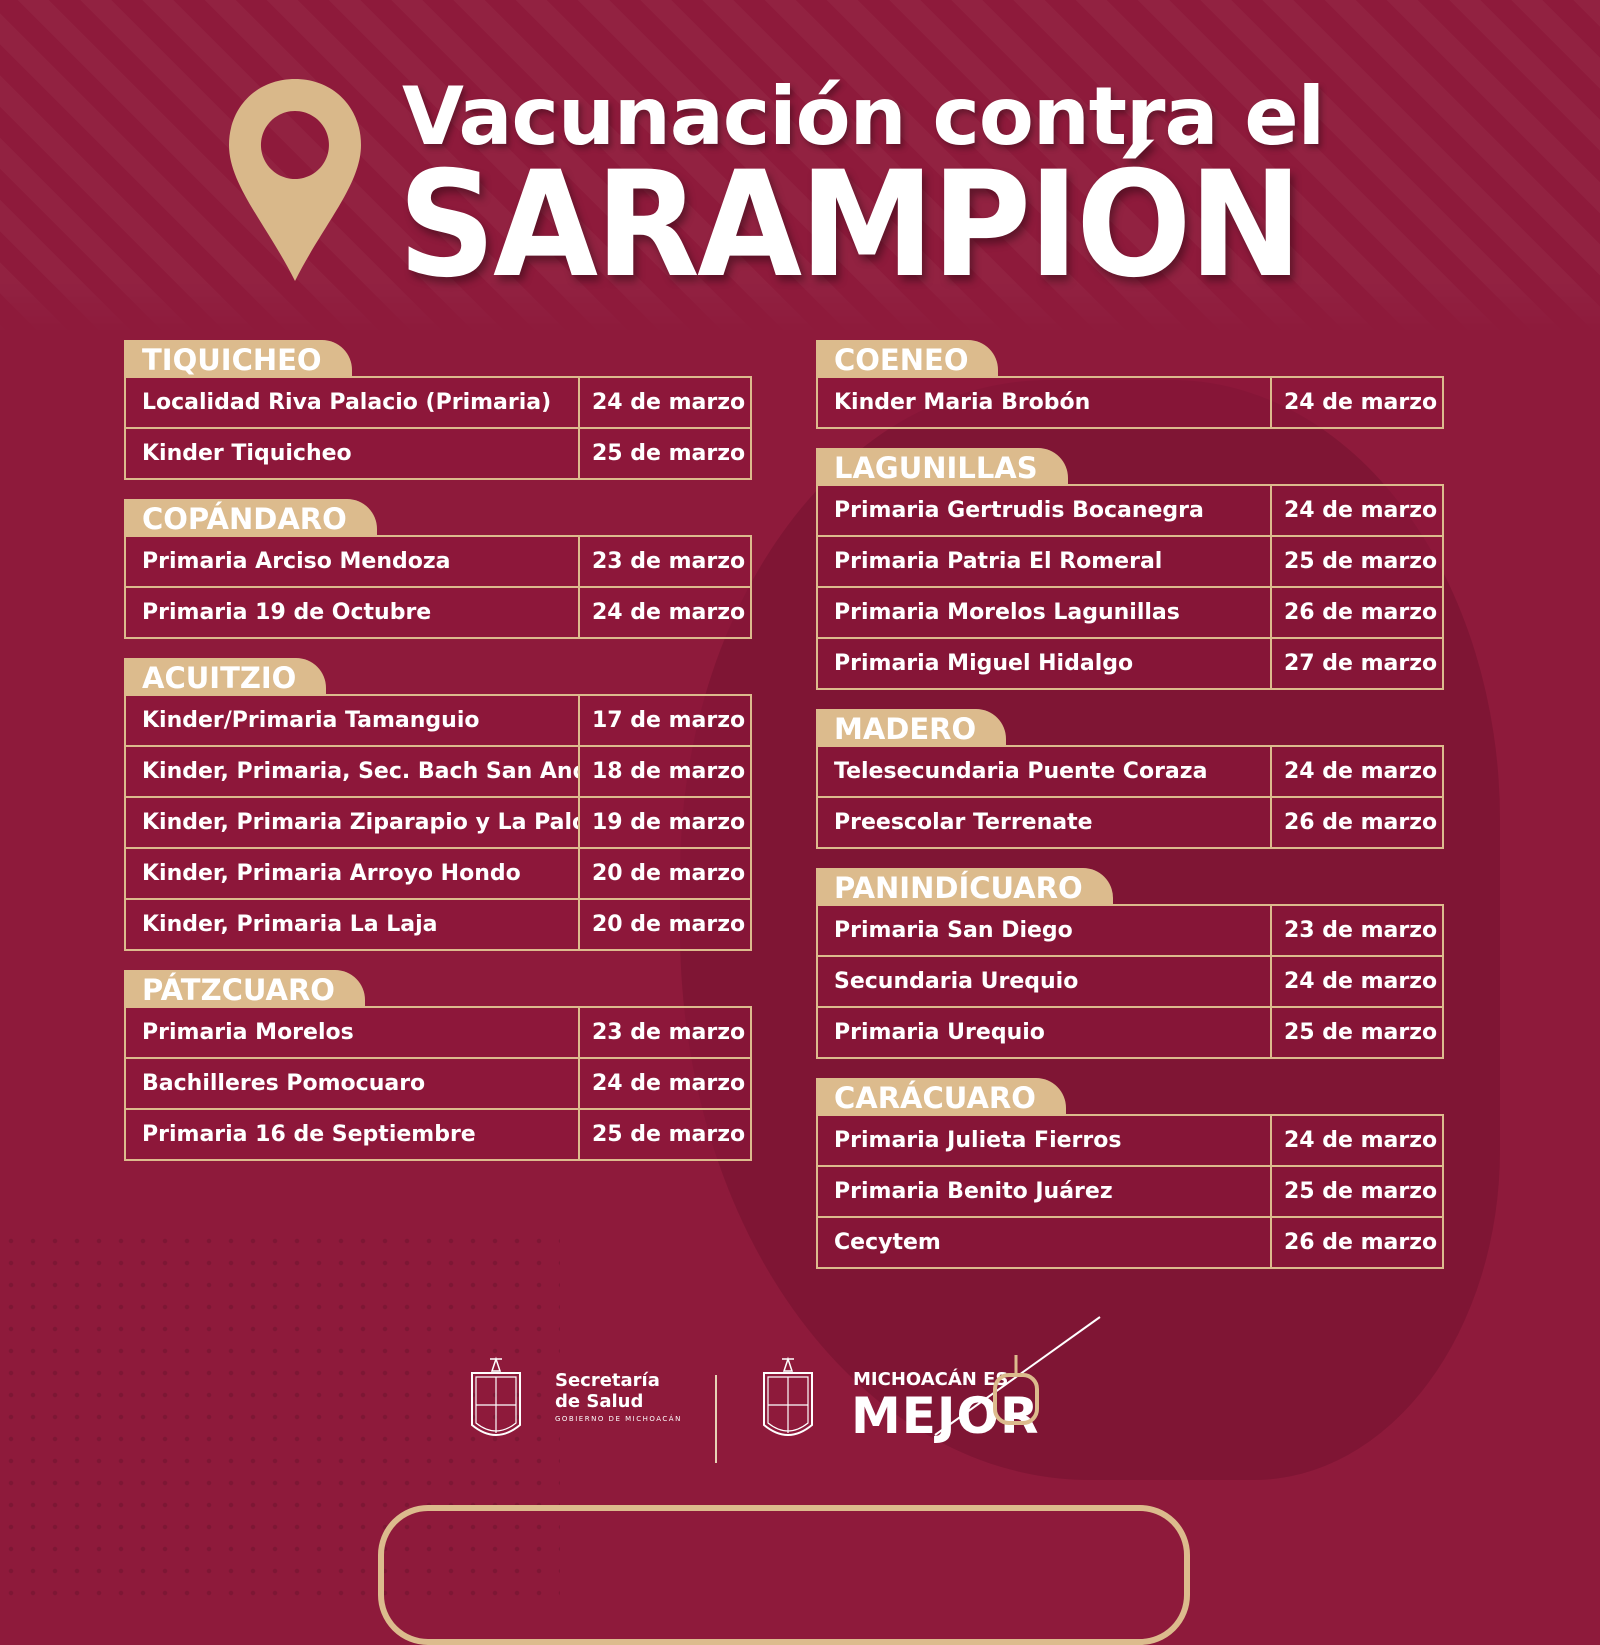  I want to click on table-row: Bachilleres Pomocuaro 24 de marzo, so click(438, 1083).